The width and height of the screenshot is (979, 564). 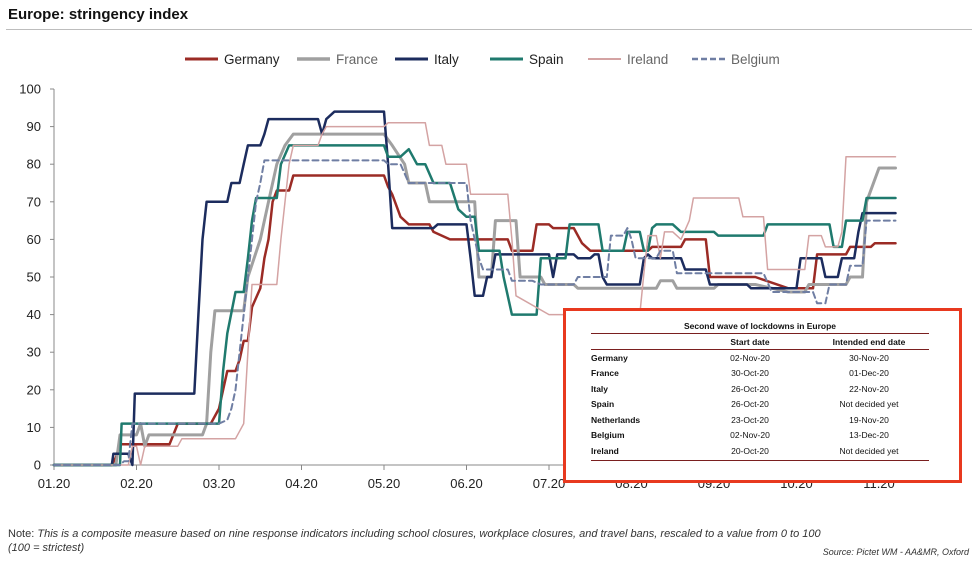 What do you see at coordinates (446, 59) in the screenshot?
I see `legend-label-italy: Italy` at bounding box center [446, 59].